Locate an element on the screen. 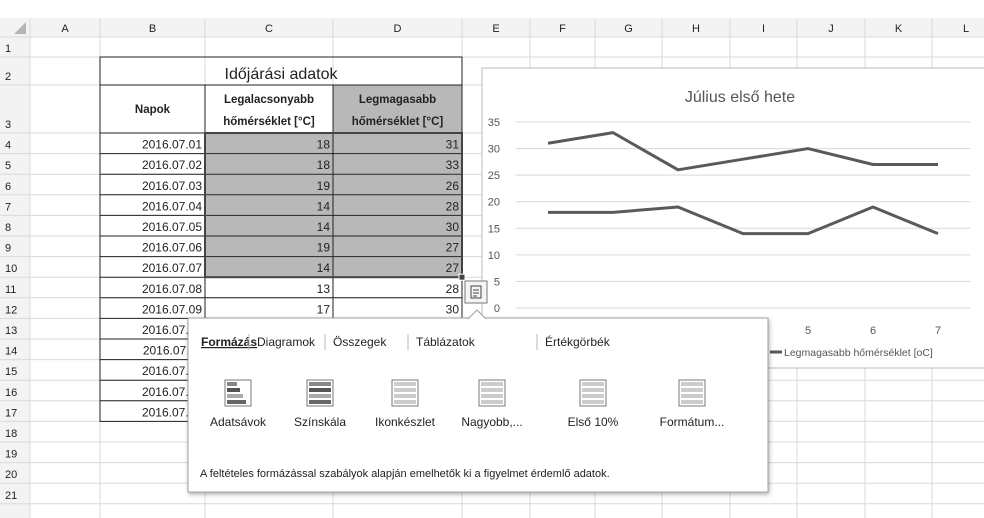  table-cell: 2016.07.08 is located at coordinates (172, 289).